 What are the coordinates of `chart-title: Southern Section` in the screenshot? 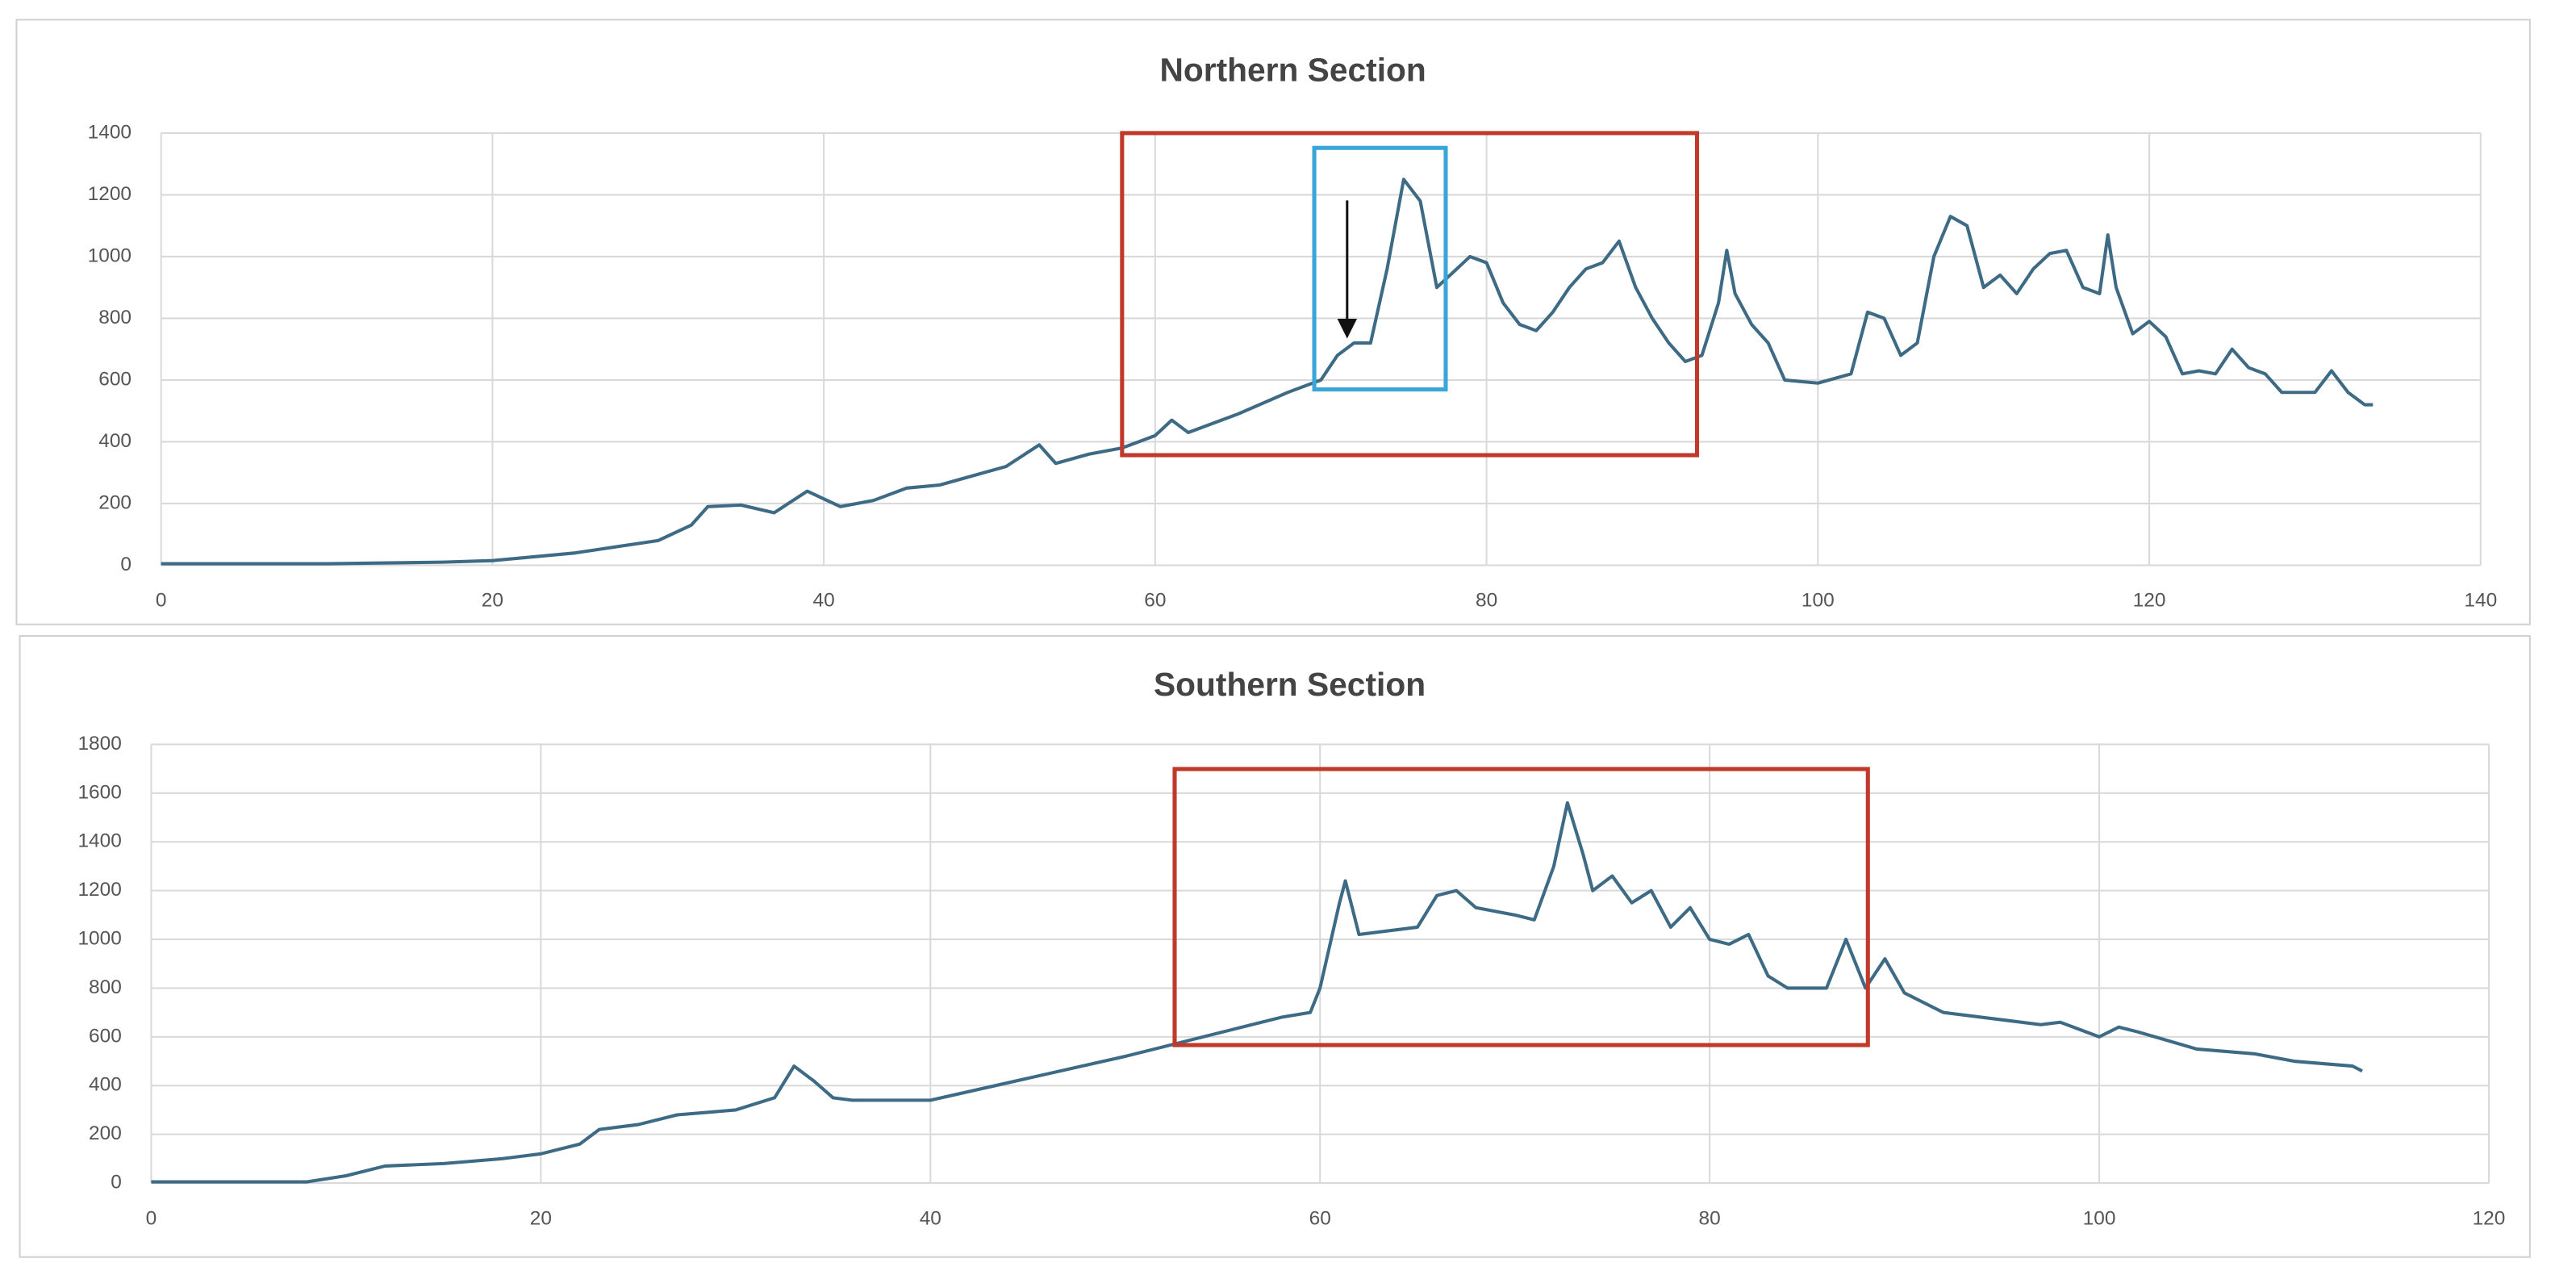 It's located at (1290, 685).